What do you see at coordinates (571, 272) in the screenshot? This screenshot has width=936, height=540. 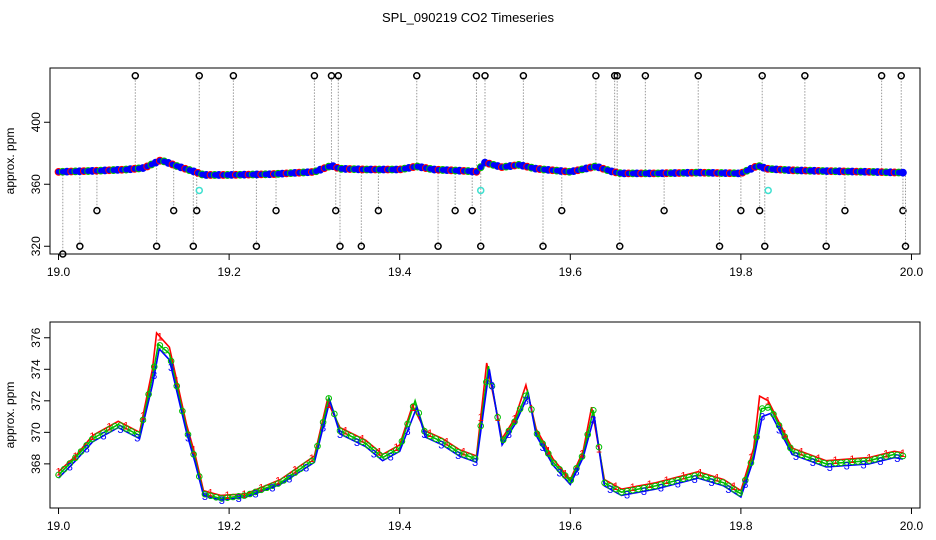 I see `top-x-tick-label: 19.6` at bounding box center [571, 272].